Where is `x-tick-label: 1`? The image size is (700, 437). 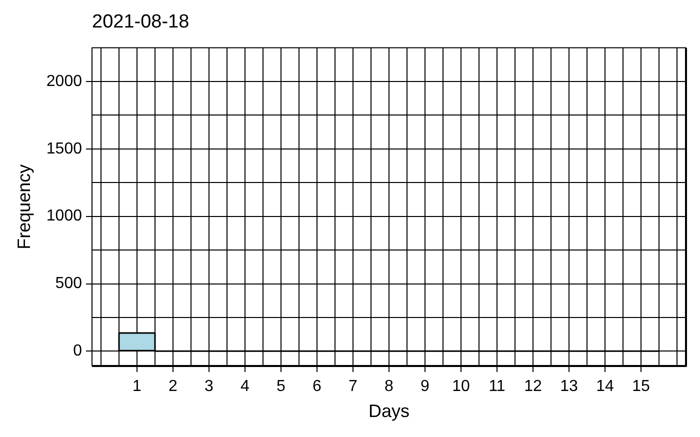 x-tick-label: 1 is located at coordinates (137, 387).